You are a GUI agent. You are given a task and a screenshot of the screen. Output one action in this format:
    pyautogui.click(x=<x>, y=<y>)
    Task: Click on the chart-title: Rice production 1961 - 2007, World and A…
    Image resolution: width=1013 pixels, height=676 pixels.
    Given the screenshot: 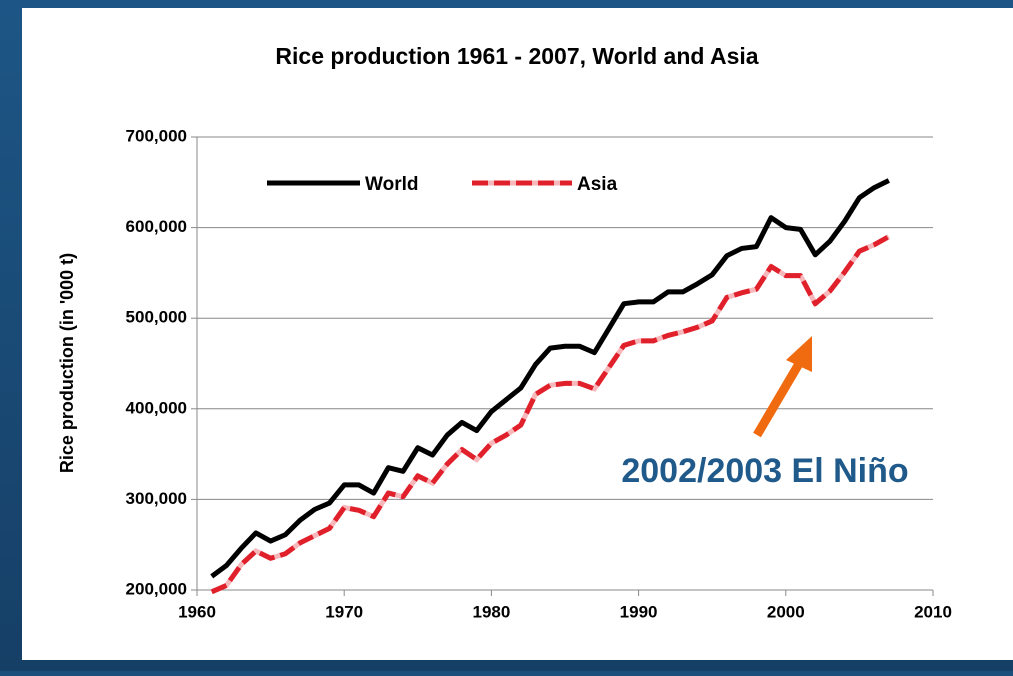 What is the action you would take?
    pyautogui.click(x=516, y=56)
    